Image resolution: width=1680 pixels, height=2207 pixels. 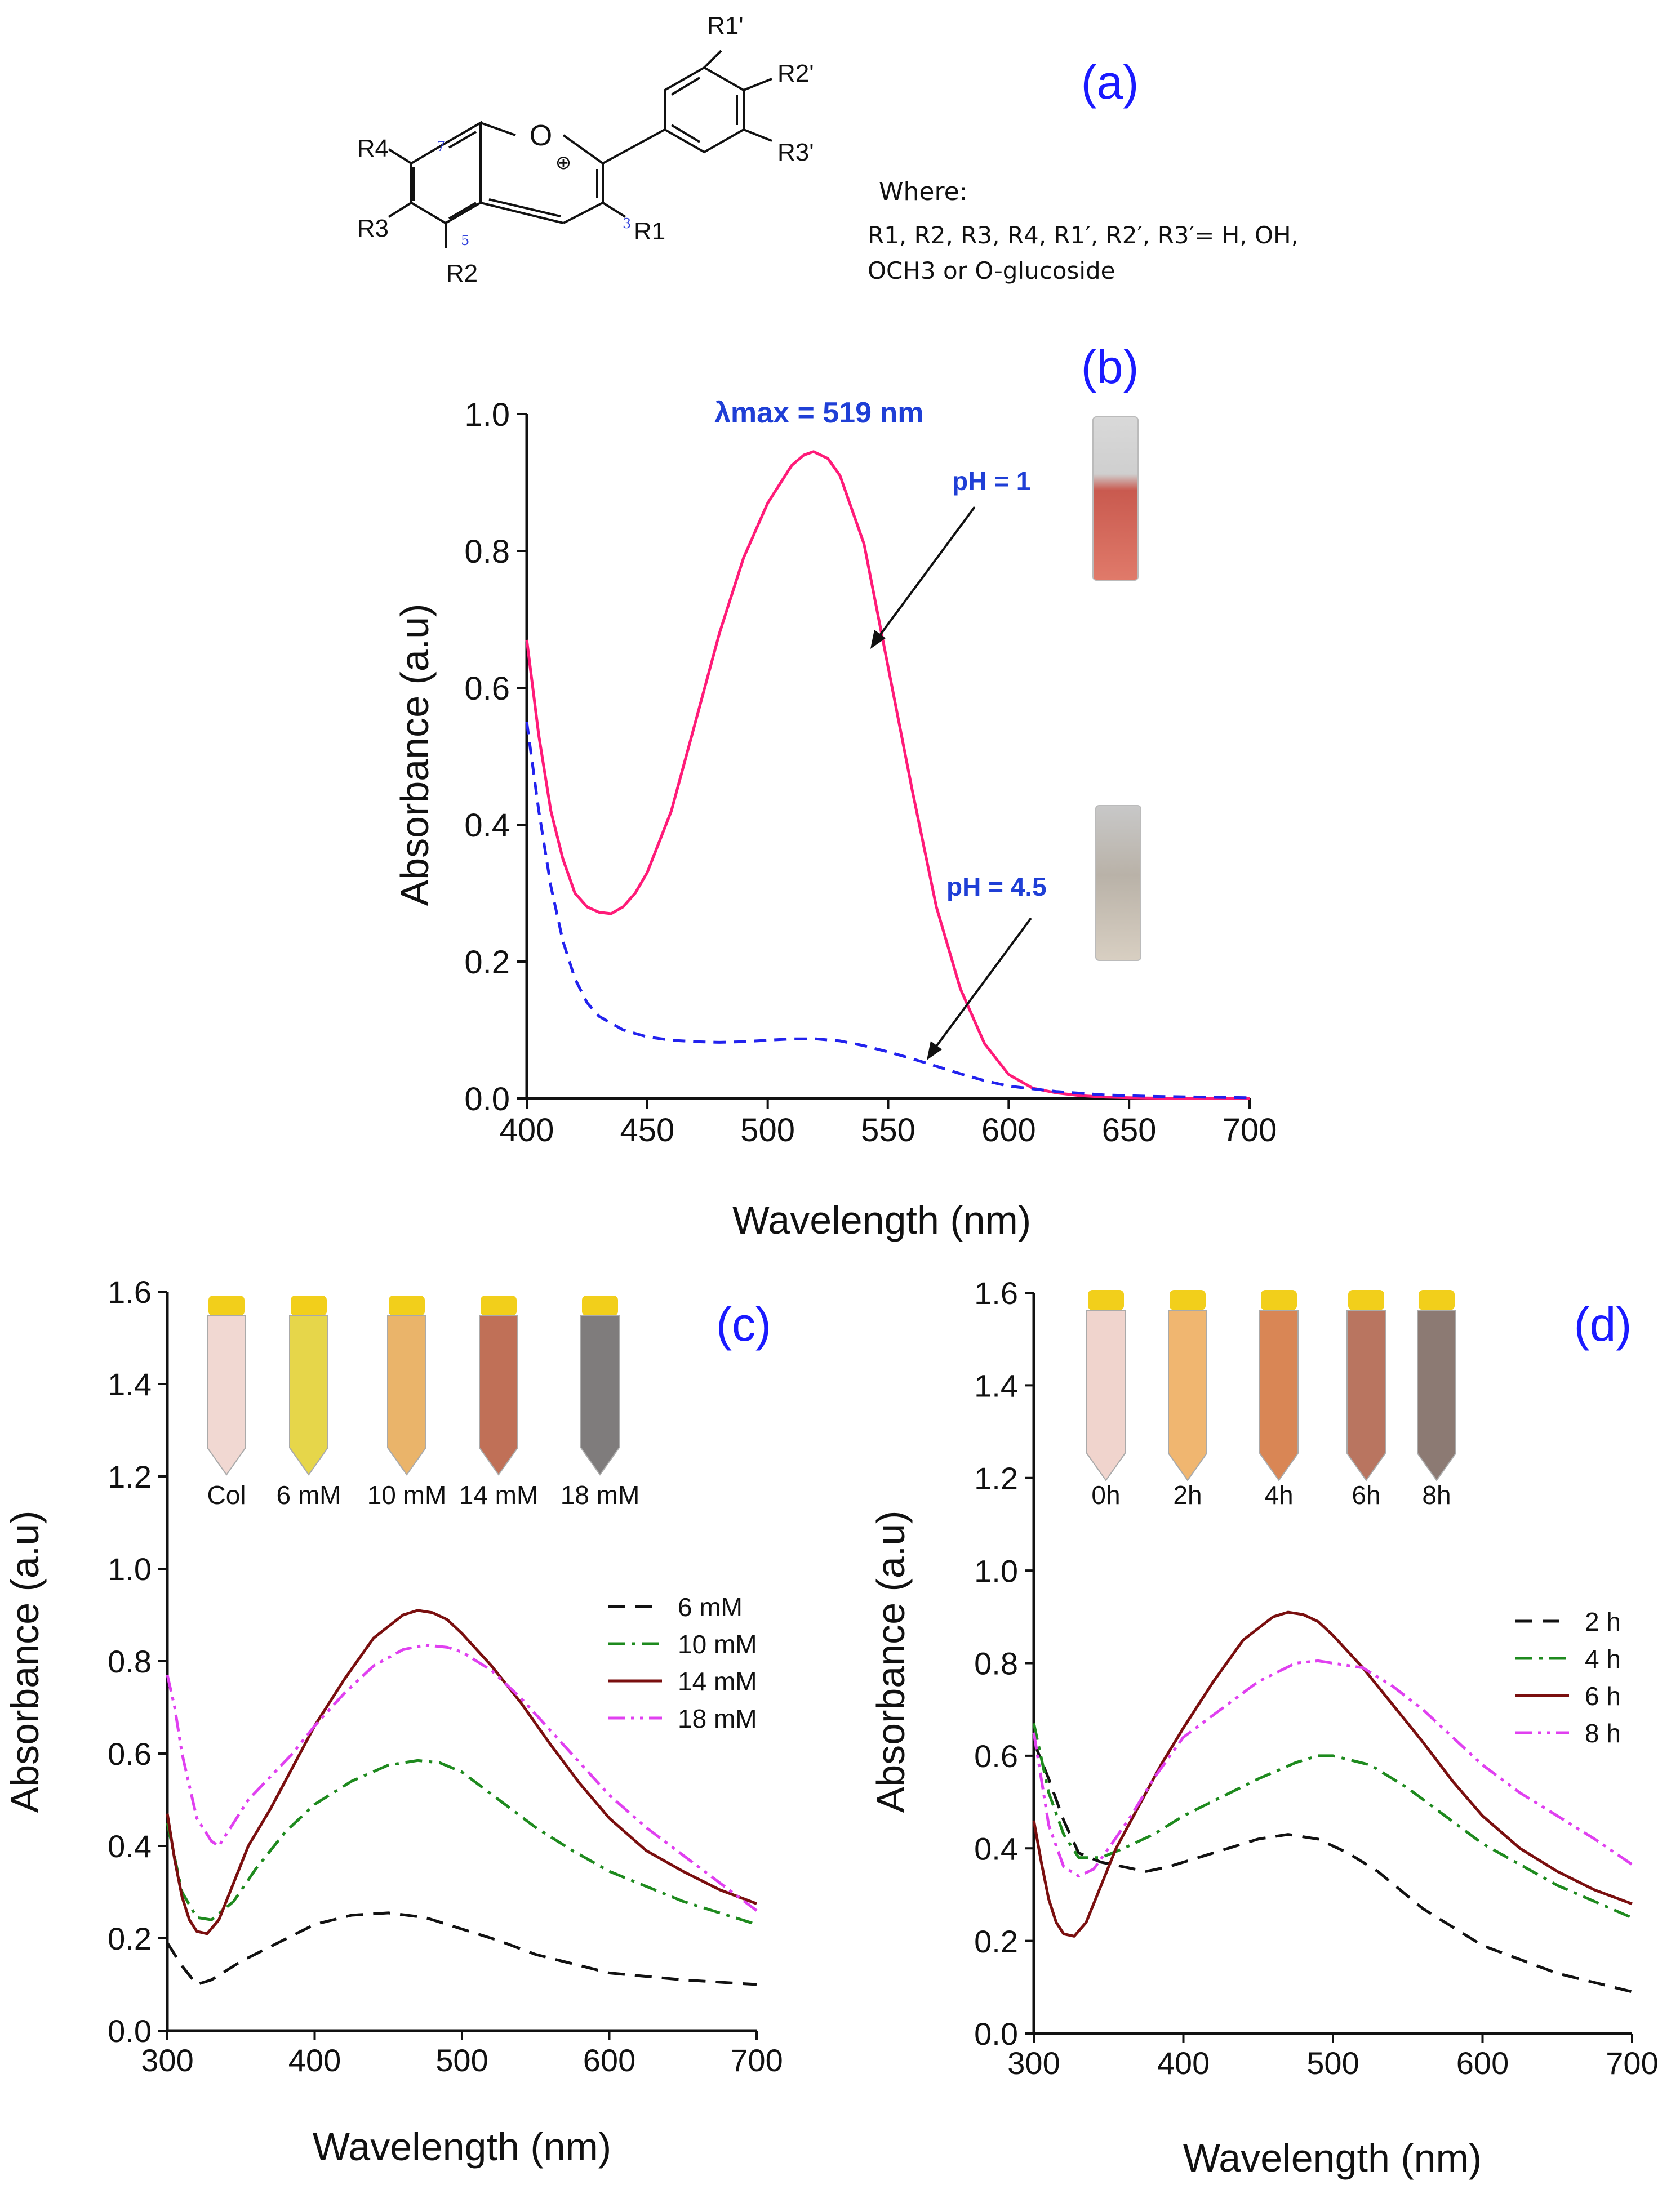 I want to click on legend-label: 6 h, so click(x=1603, y=1696).